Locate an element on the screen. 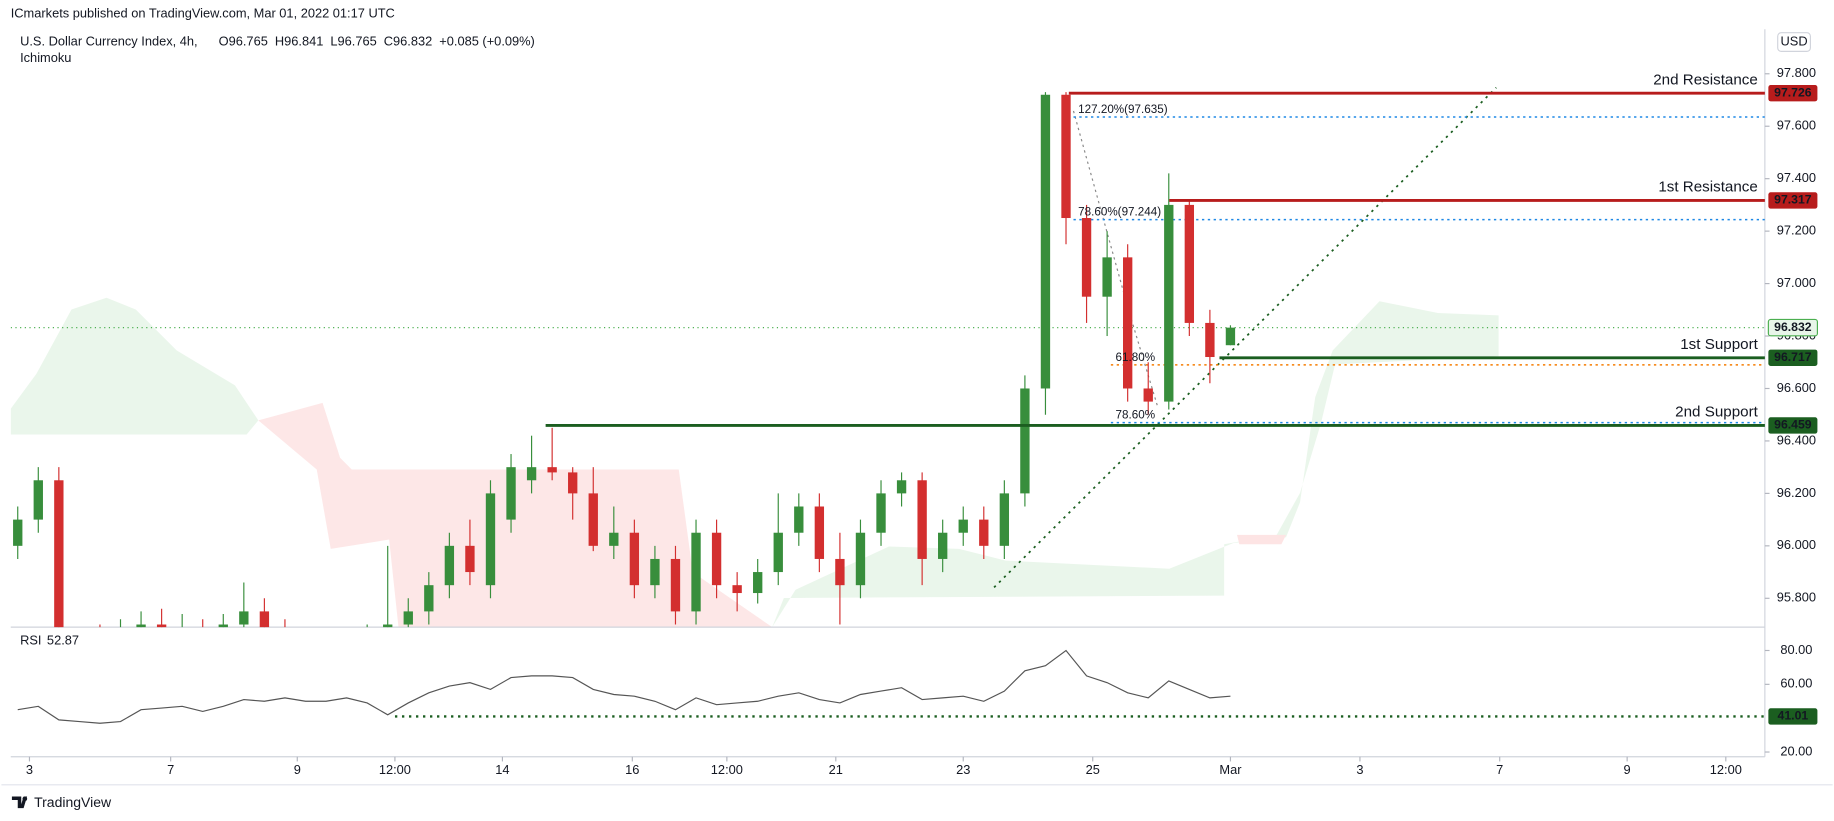 The image size is (1834, 821). level-label: 2nd Resistance is located at coordinates (1705, 79).